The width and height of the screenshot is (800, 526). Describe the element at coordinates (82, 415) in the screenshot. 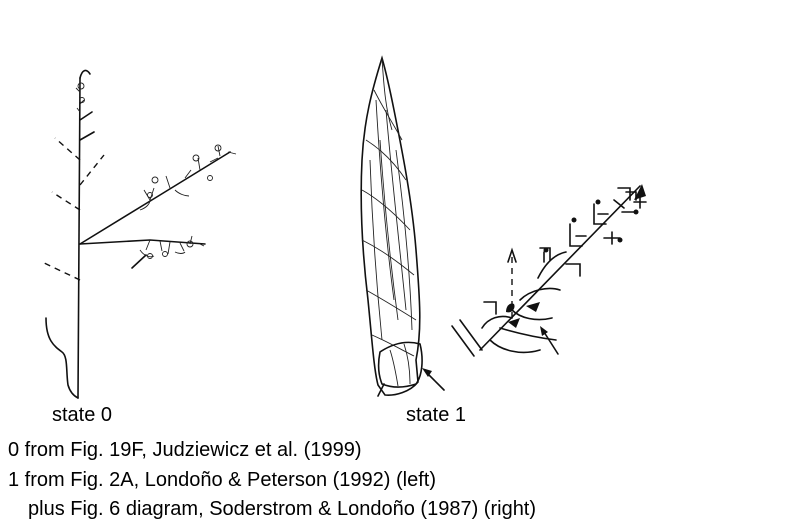

I see `state-0-label: state 0` at that location.